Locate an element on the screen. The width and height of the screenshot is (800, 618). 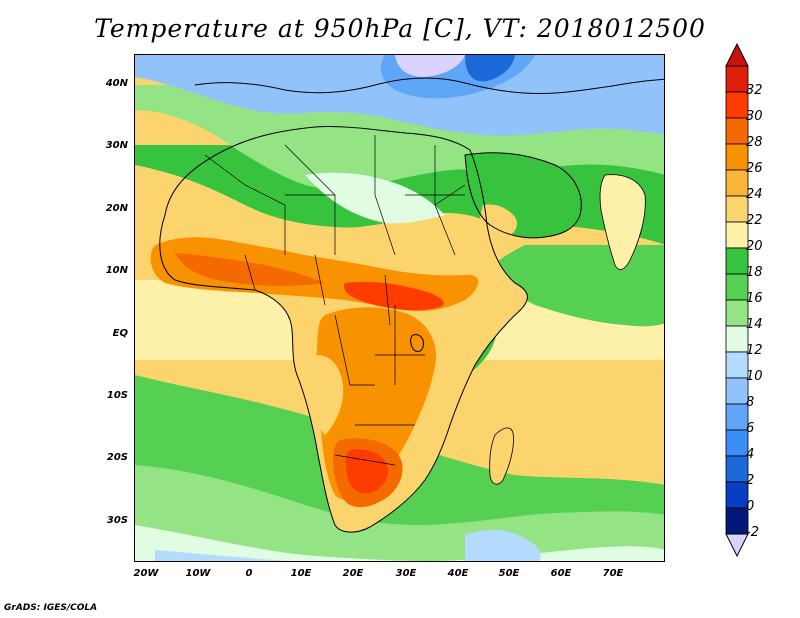
southern-ocean-blue is located at coordinates (348, 545).